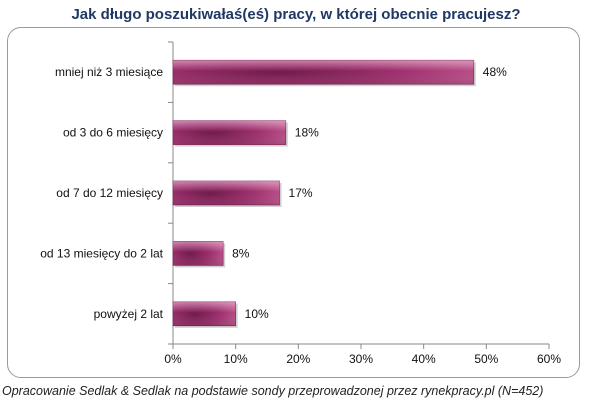 The height and width of the screenshot is (410, 592). I want to click on data-label: 17%, so click(301, 193).